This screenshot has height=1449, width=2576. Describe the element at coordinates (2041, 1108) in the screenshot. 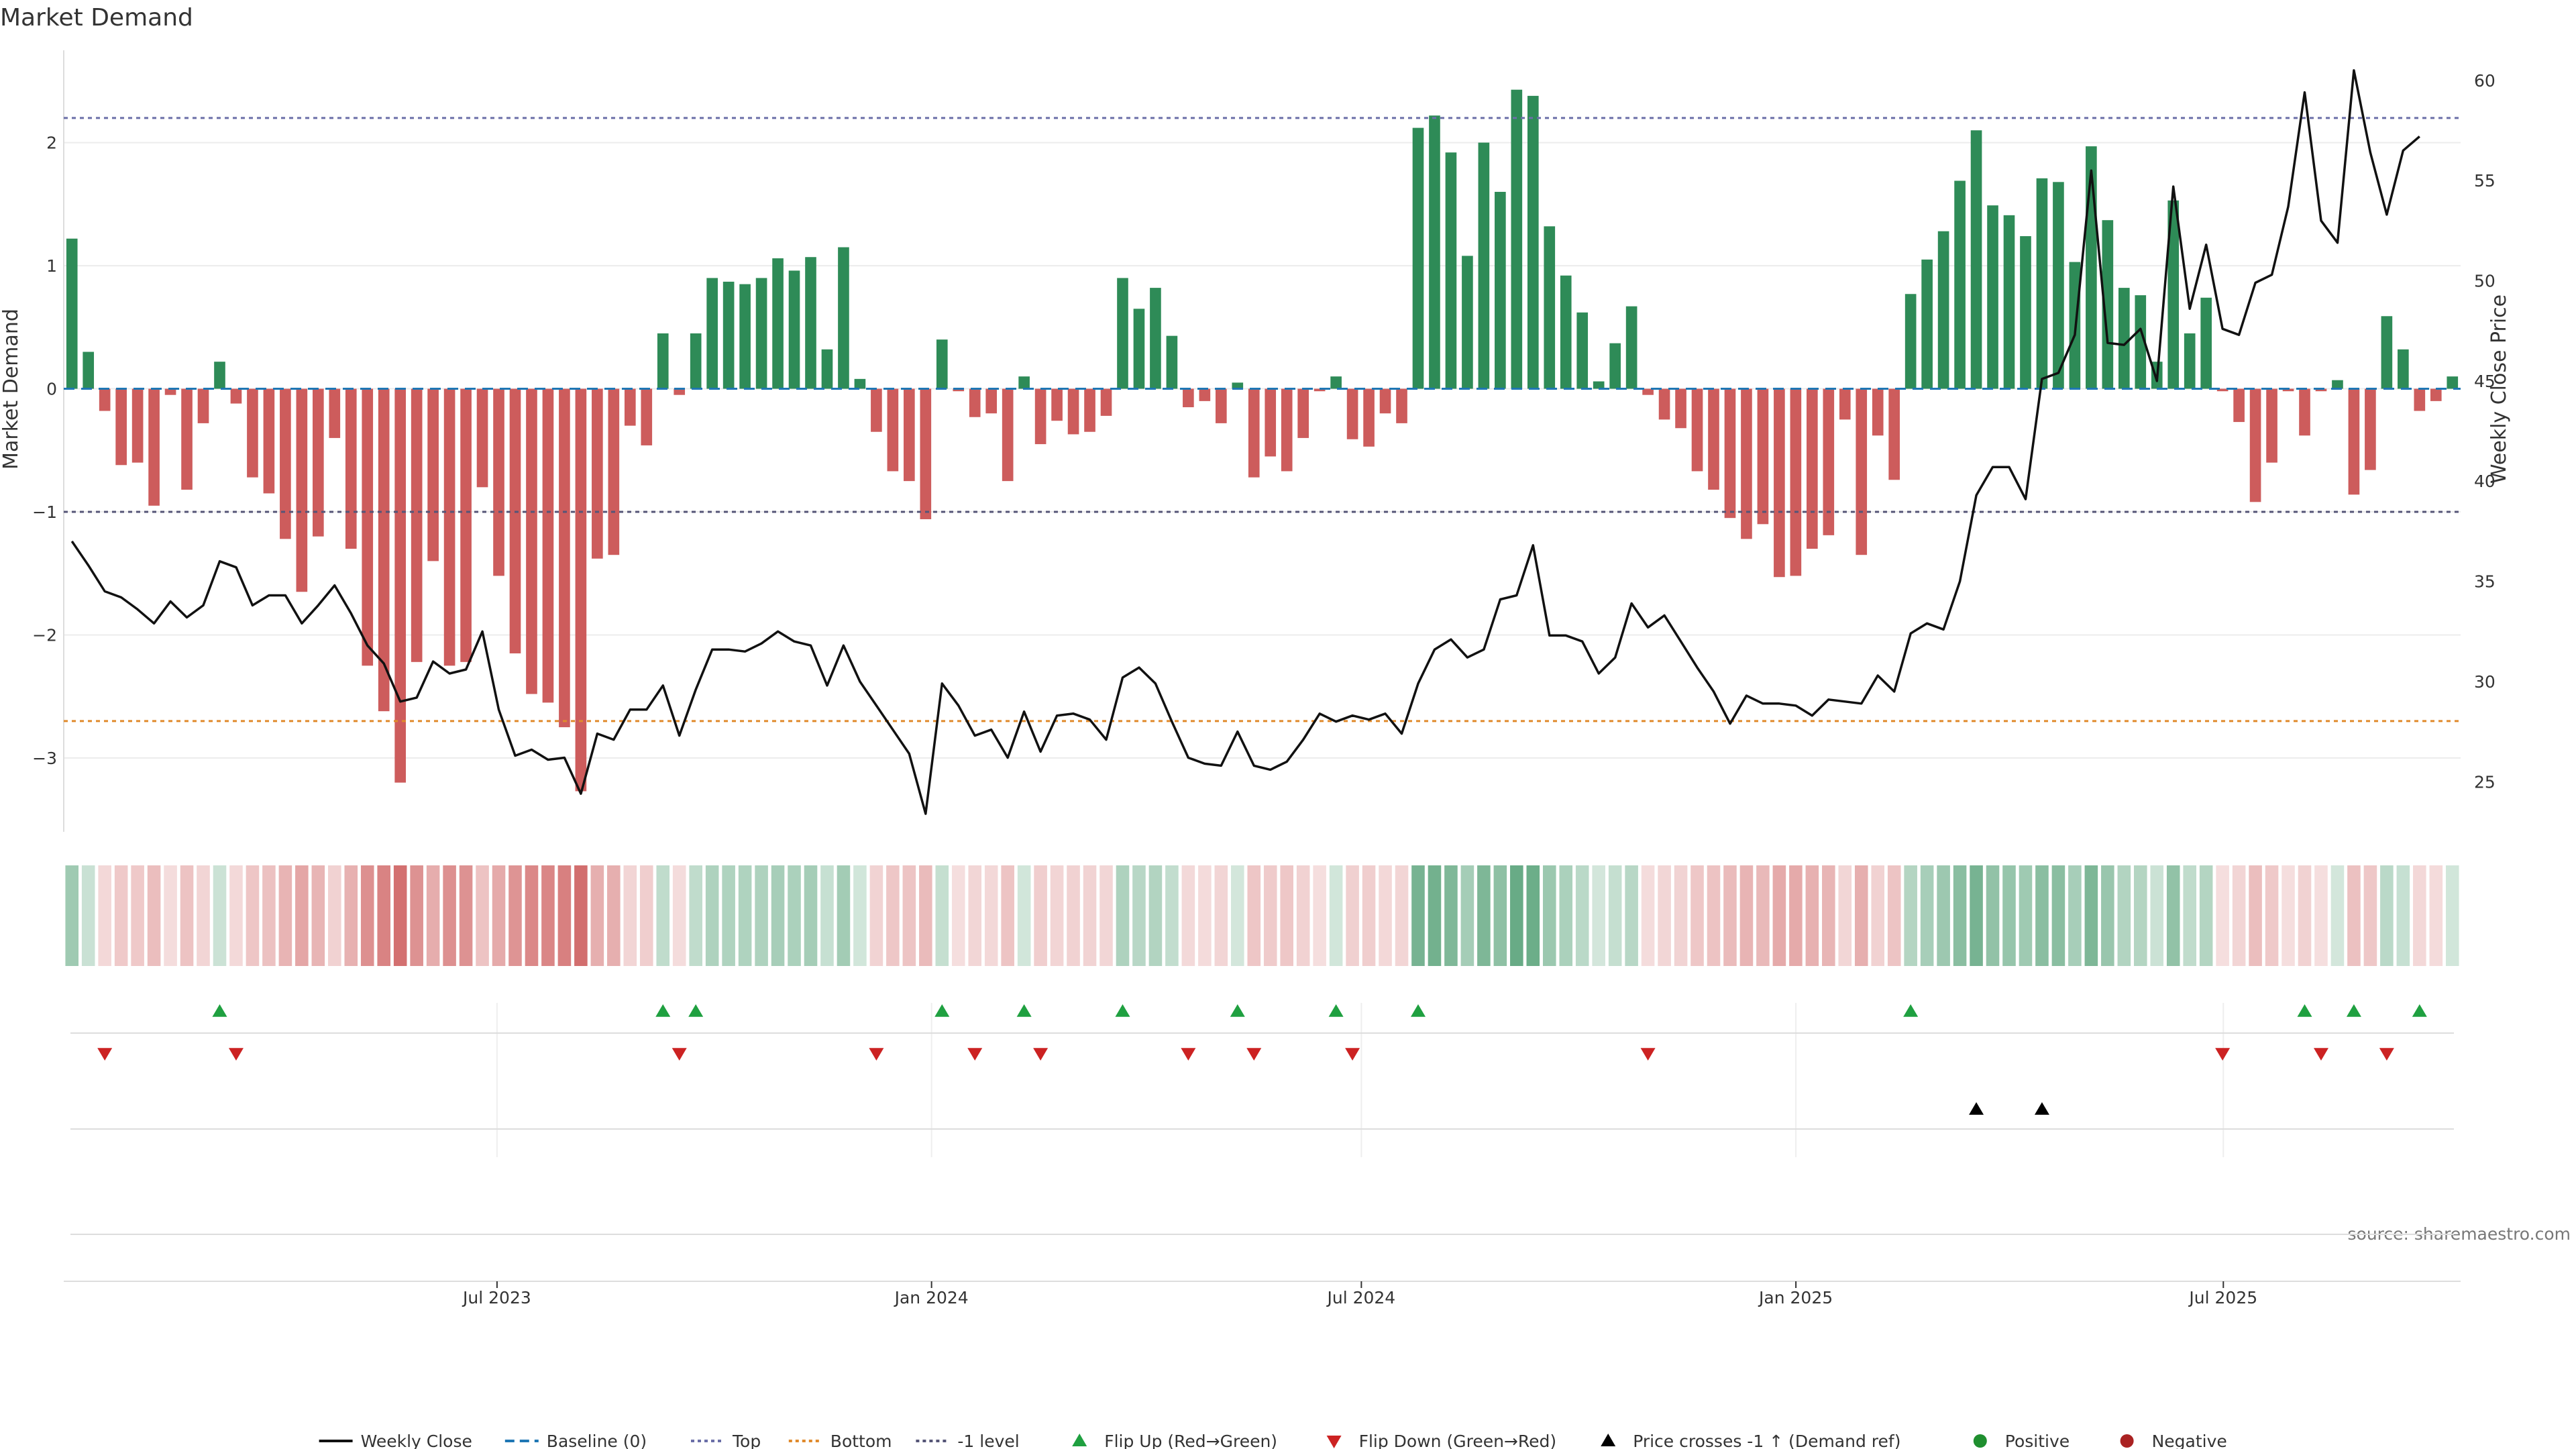

I see `price-cross-marker` at that location.